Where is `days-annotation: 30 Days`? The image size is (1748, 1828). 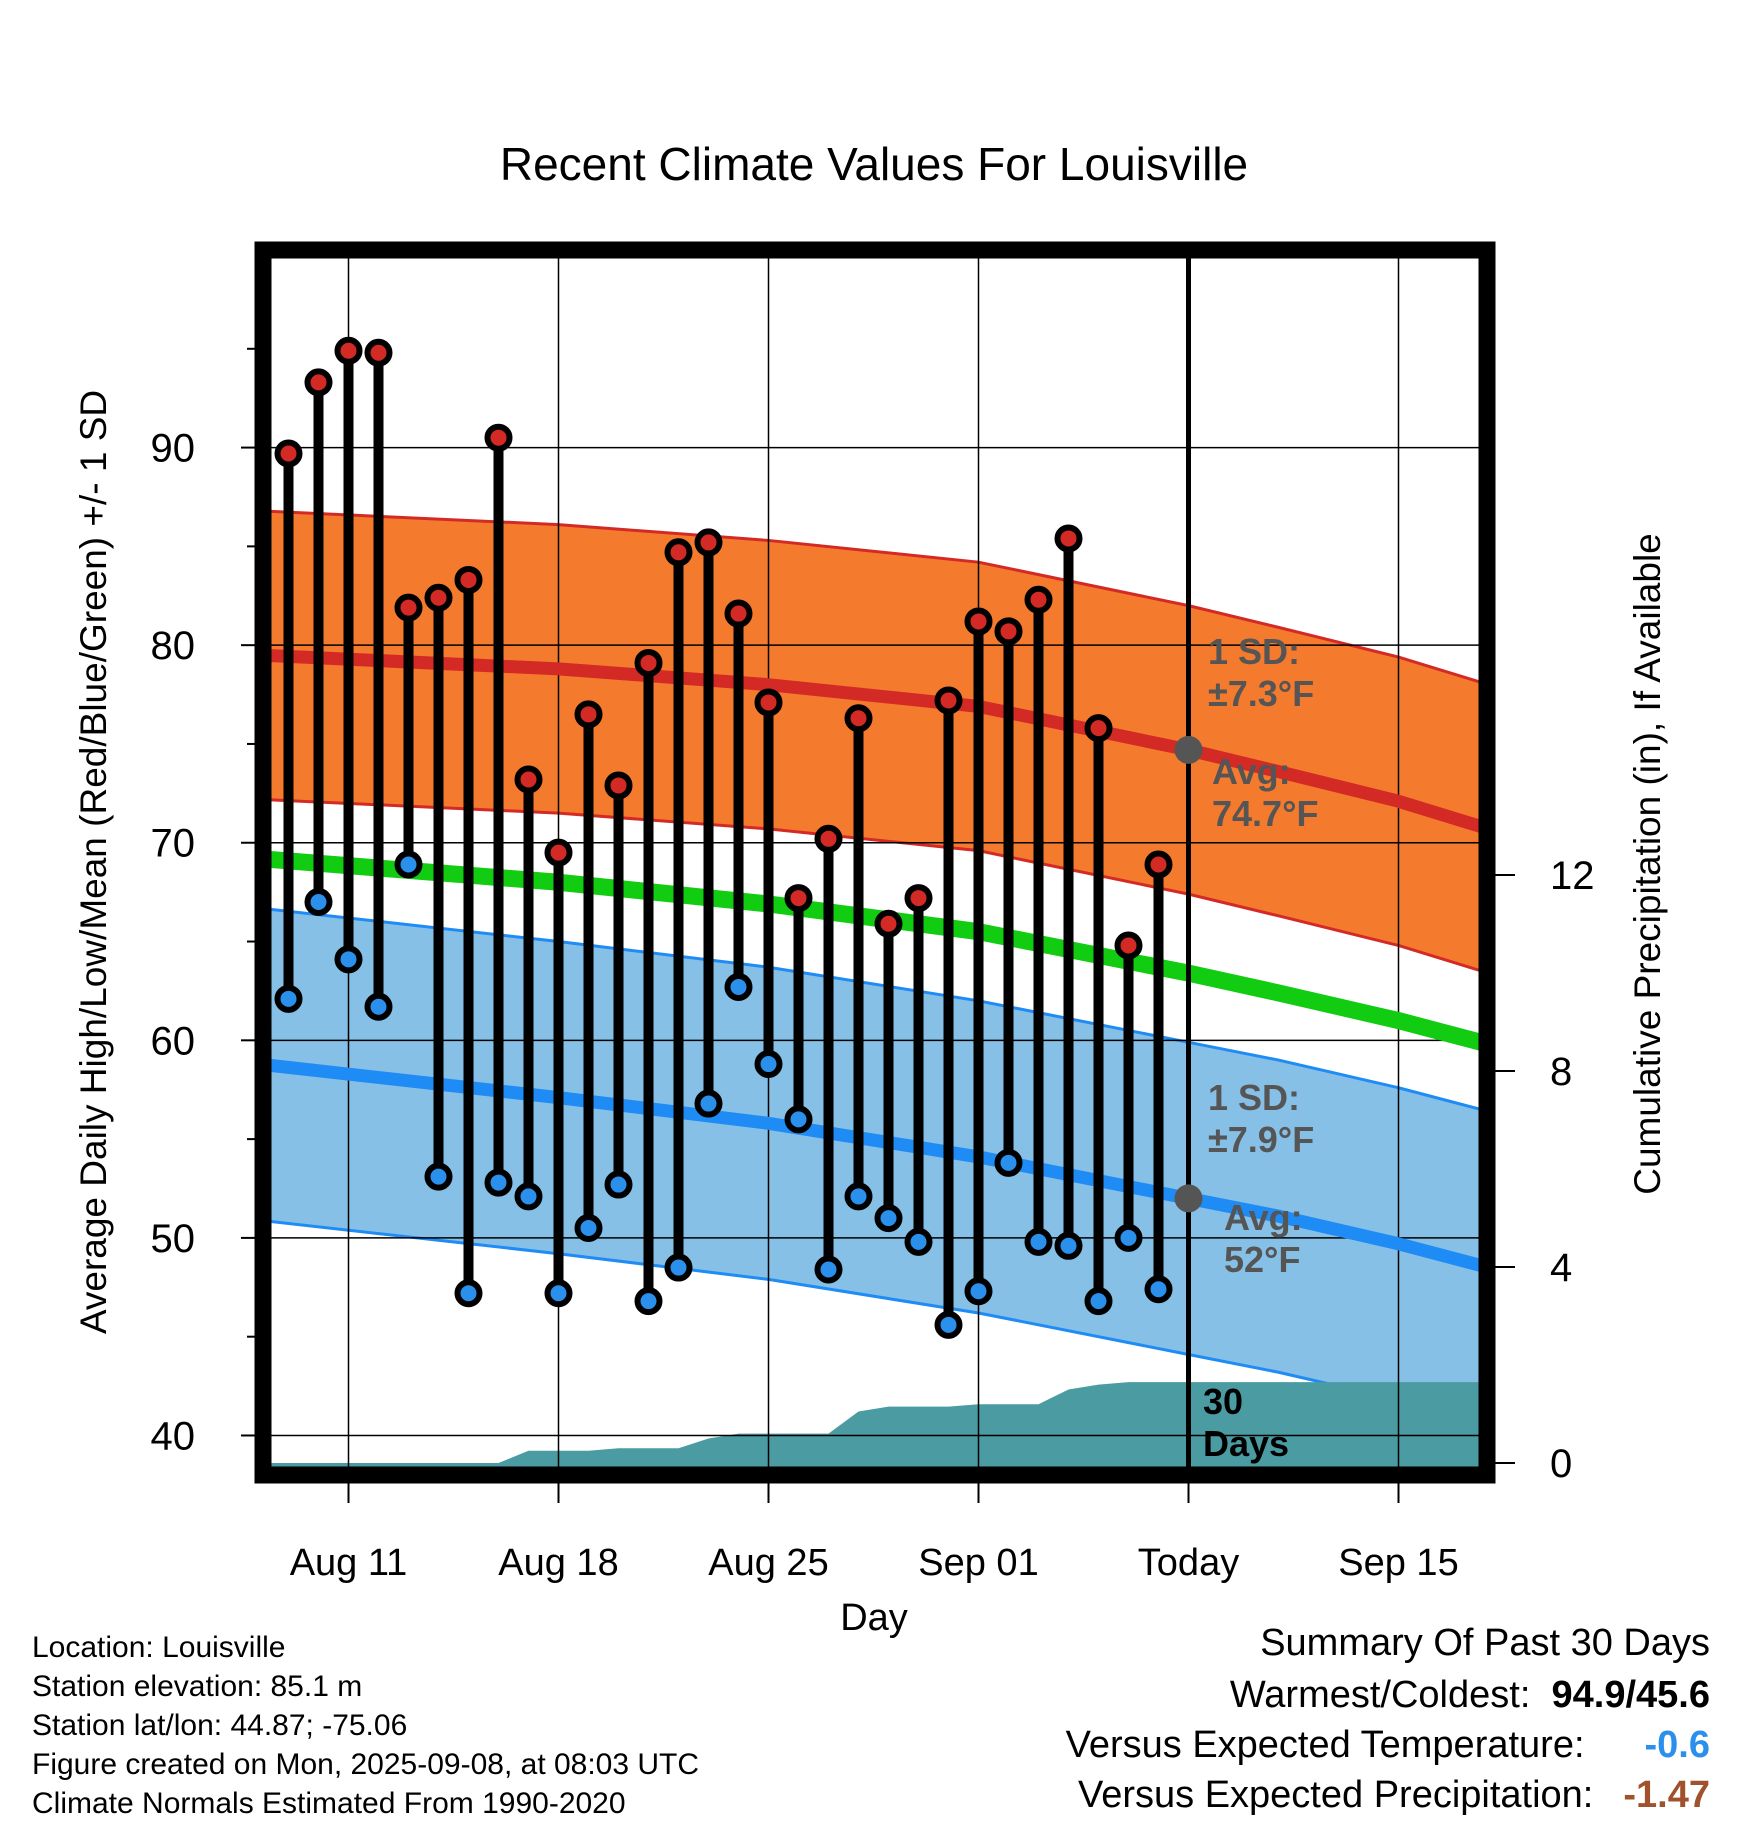
days-annotation: 30 Days is located at coordinates (1246, 1422).